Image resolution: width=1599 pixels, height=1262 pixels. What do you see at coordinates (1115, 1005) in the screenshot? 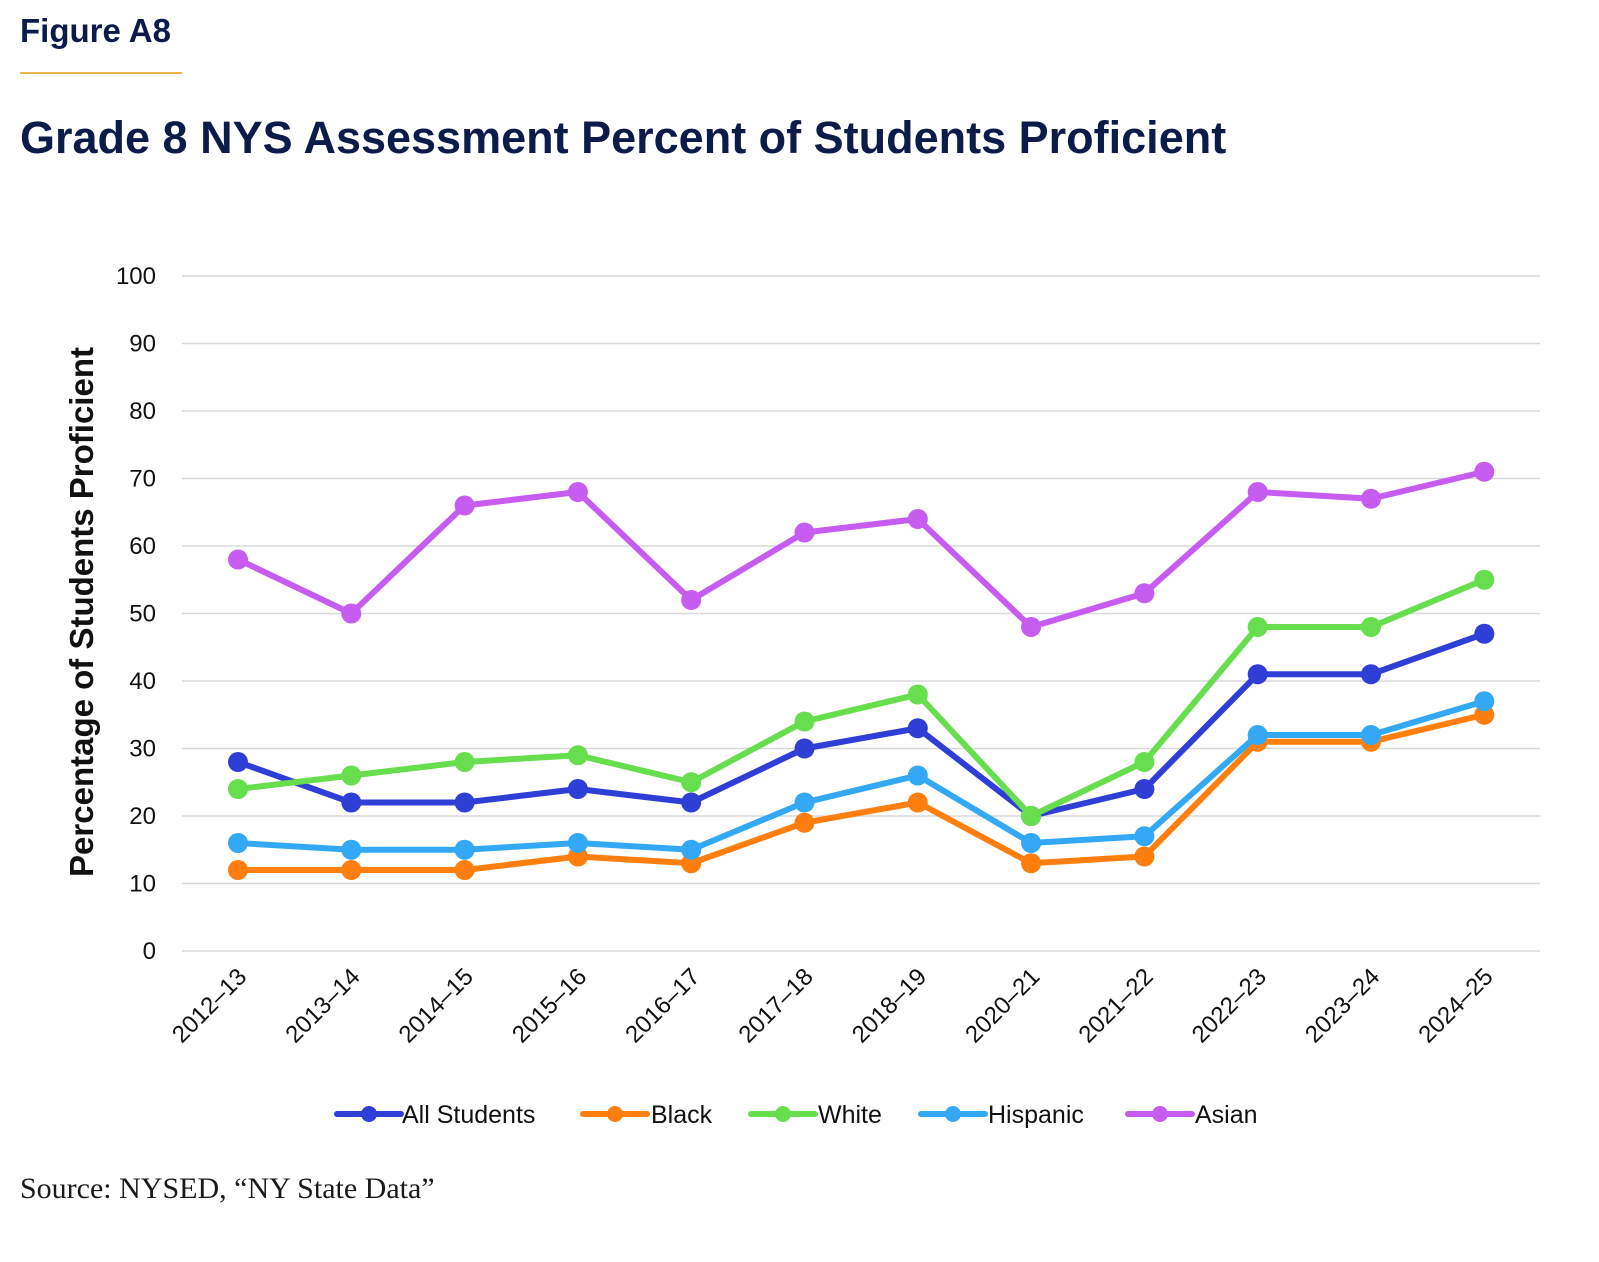
I see `x-tick-label: 2021–22` at bounding box center [1115, 1005].